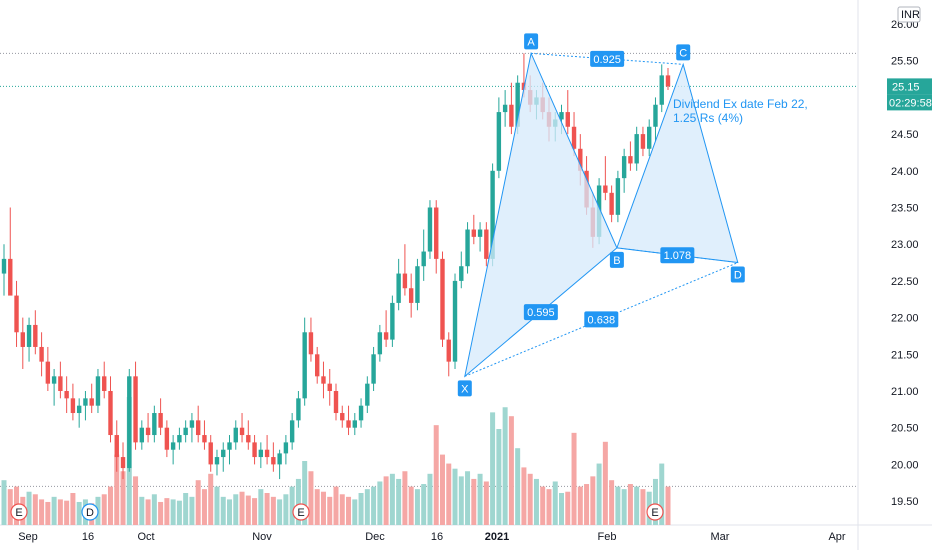  What do you see at coordinates (28, 537) in the screenshot?
I see `x-tick-label: Sep` at bounding box center [28, 537].